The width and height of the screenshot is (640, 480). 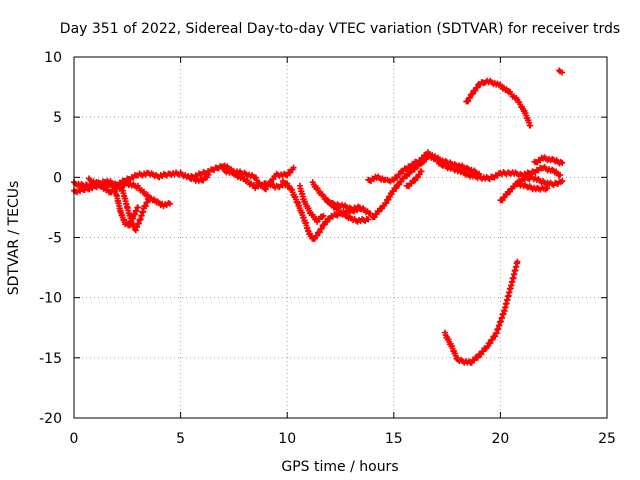 What do you see at coordinates (607, 439) in the screenshot?
I see `x-tick-label: 25` at bounding box center [607, 439].